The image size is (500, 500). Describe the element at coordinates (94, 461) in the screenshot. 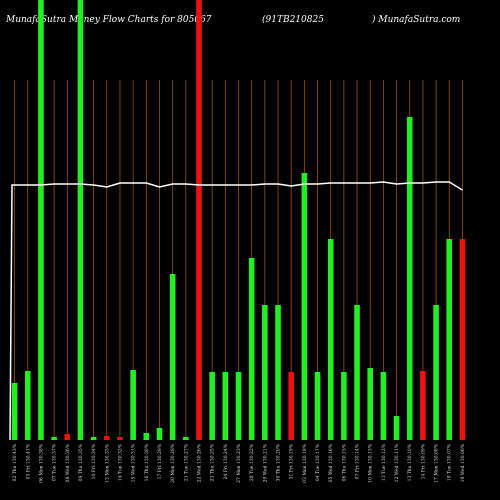

I see `x-tick-label: 10 Fri 130.34%` at that location.